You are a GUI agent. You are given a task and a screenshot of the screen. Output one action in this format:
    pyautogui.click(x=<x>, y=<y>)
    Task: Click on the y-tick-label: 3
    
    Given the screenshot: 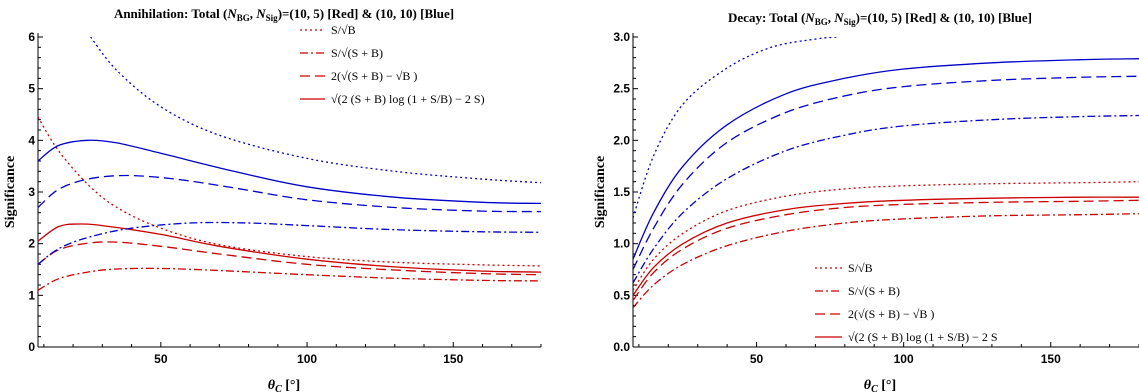 What is the action you would take?
    pyautogui.click(x=31, y=192)
    